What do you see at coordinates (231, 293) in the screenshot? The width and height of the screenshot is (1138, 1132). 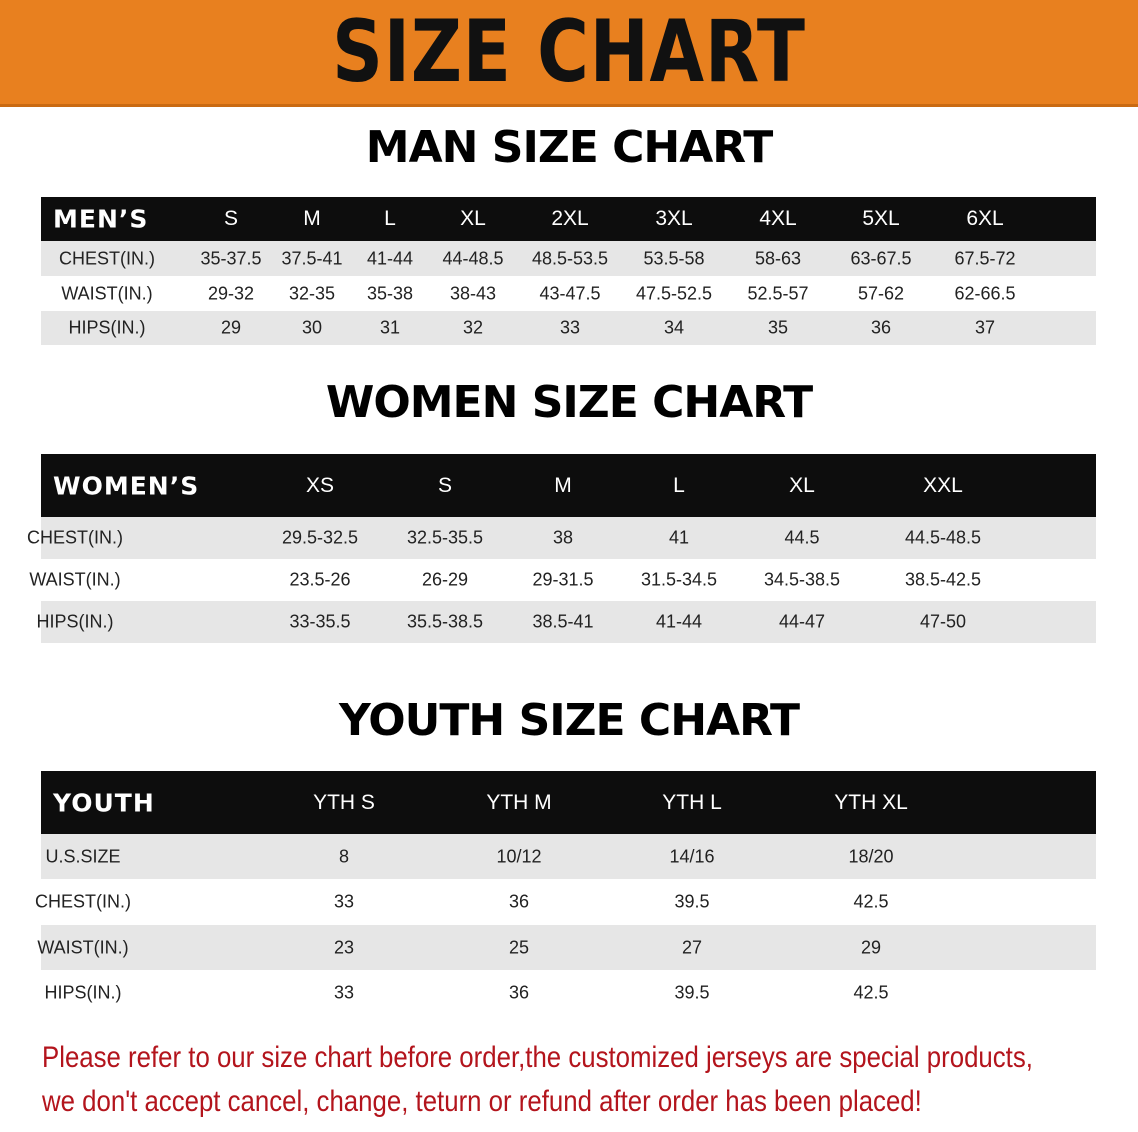 I see `measurement-value: 29-32` at bounding box center [231, 293].